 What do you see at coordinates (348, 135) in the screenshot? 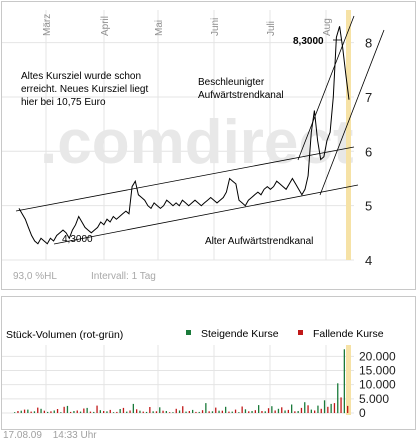
I see `current-period-highlight` at bounding box center [348, 135].